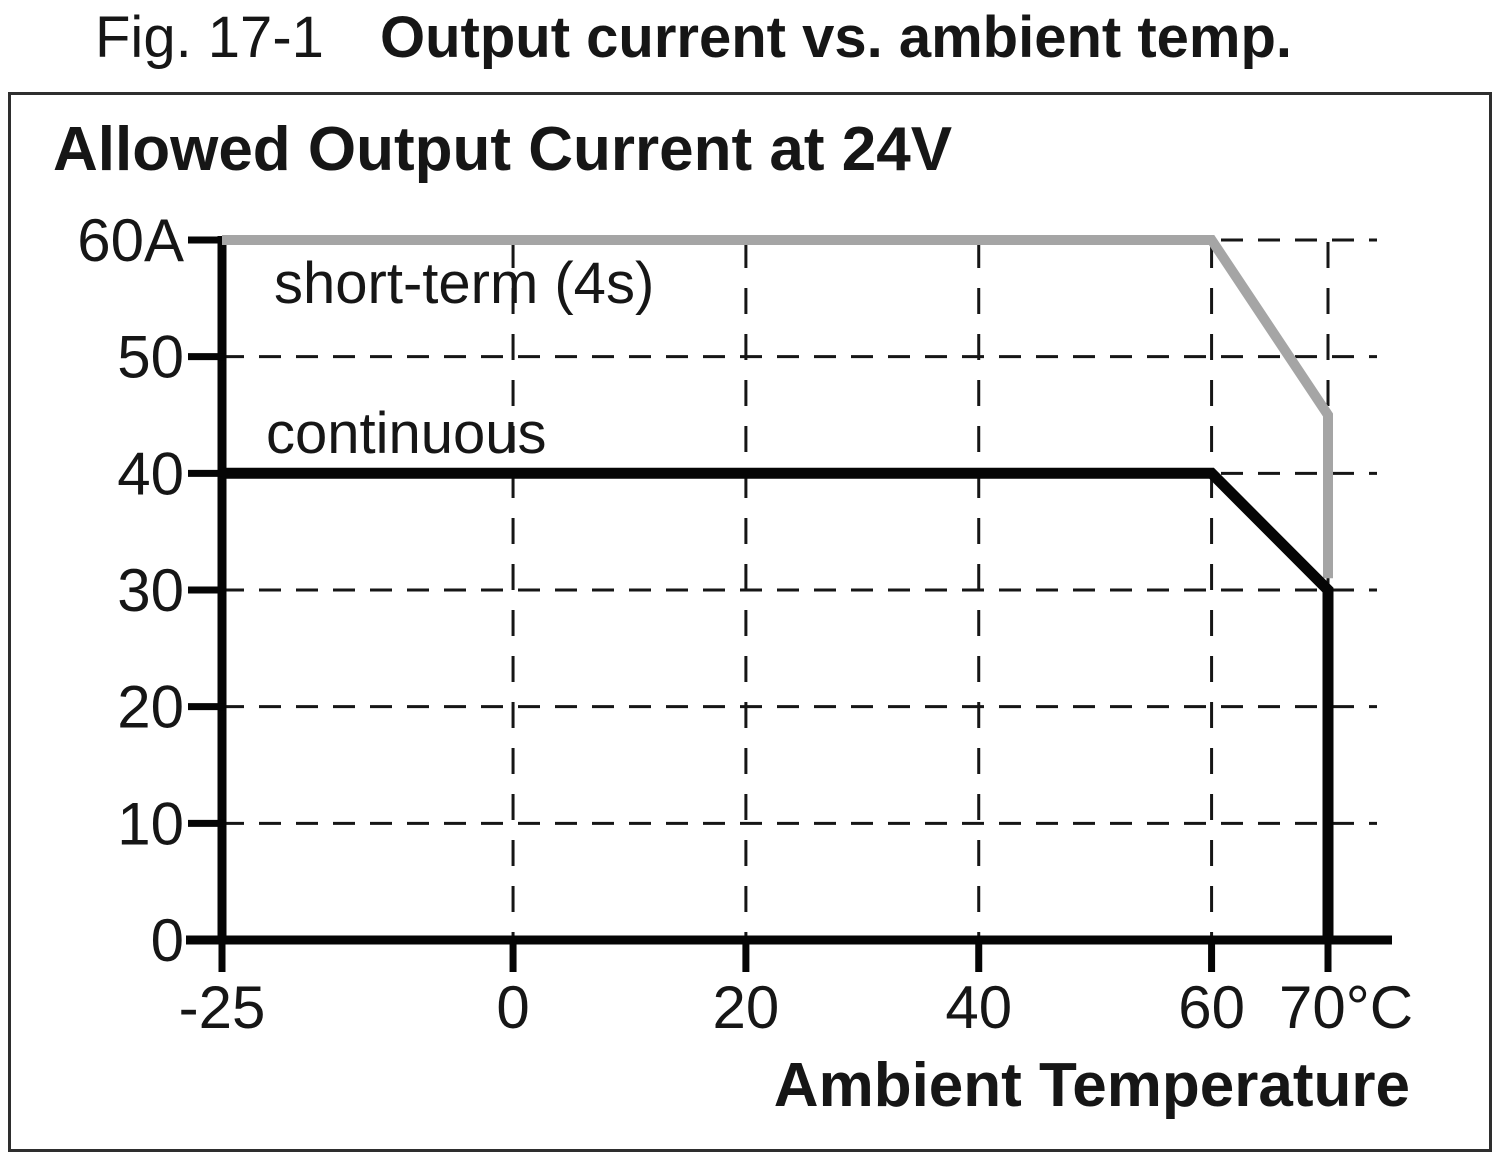 This screenshot has height=1163, width=1500. What do you see at coordinates (512, 1007) in the screenshot?
I see `x-tick-label: 0` at bounding box center [512, 1007].